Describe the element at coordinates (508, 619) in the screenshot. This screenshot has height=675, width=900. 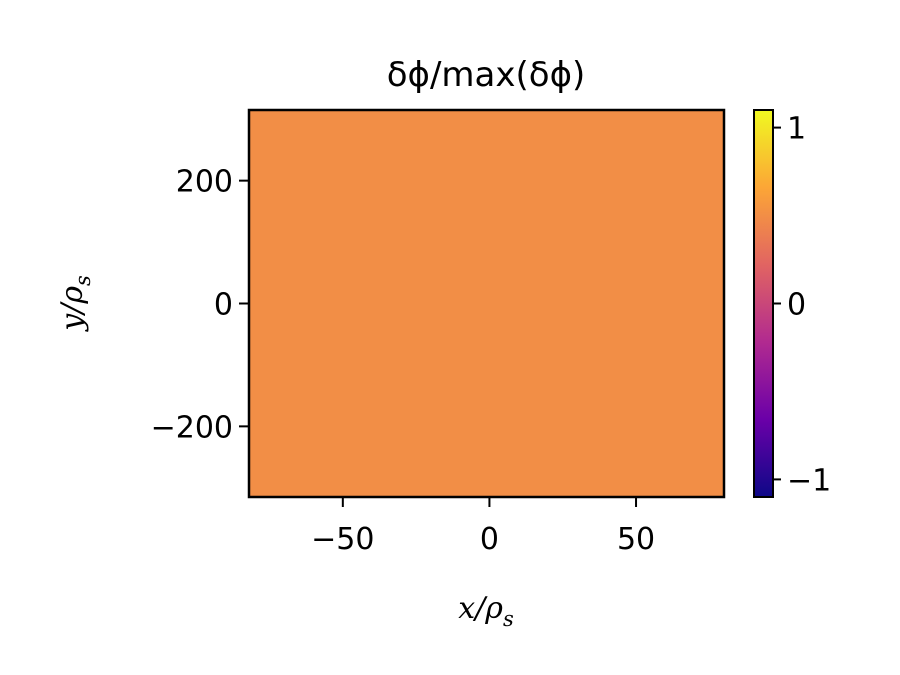
I see `x-axis-label-sub: s` at that location.